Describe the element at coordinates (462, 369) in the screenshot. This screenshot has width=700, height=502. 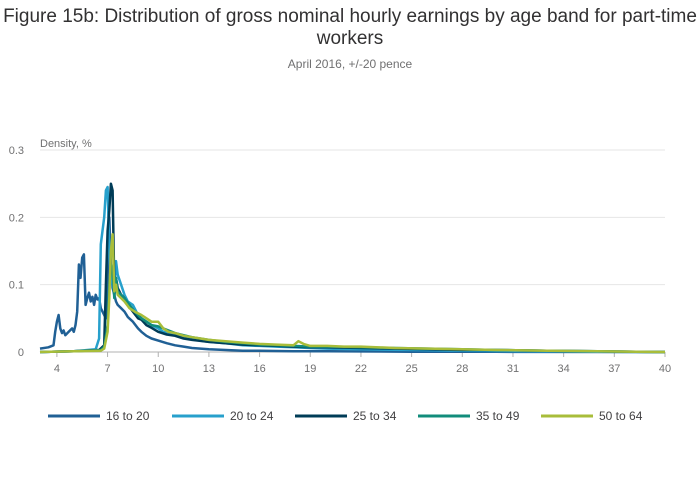
I see `x-tick-label: 28` at that location.